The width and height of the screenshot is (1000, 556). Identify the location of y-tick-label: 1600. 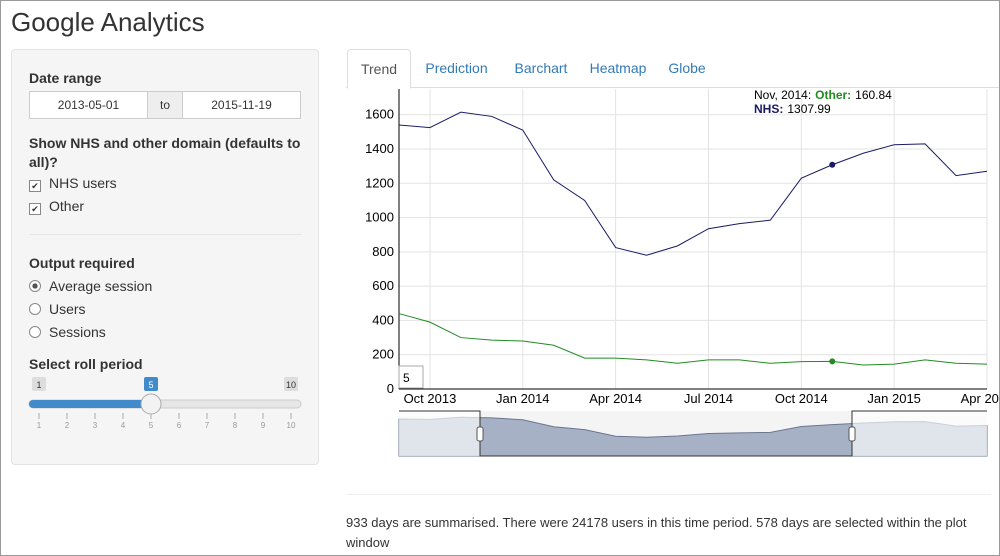
(379, 114).